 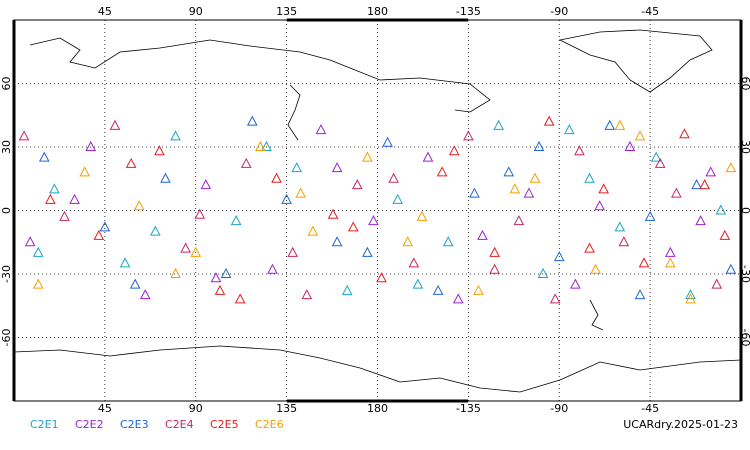 I want to click on x-tick-label: -90, so click(x=559, y=11).